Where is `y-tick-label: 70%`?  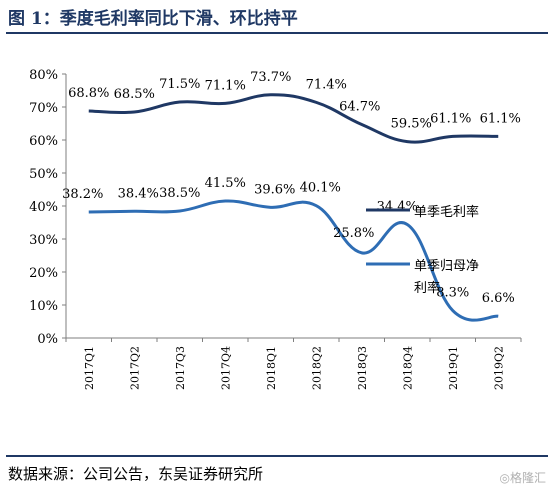 y-tick-label: 70% is located at coordinates (43, 108).